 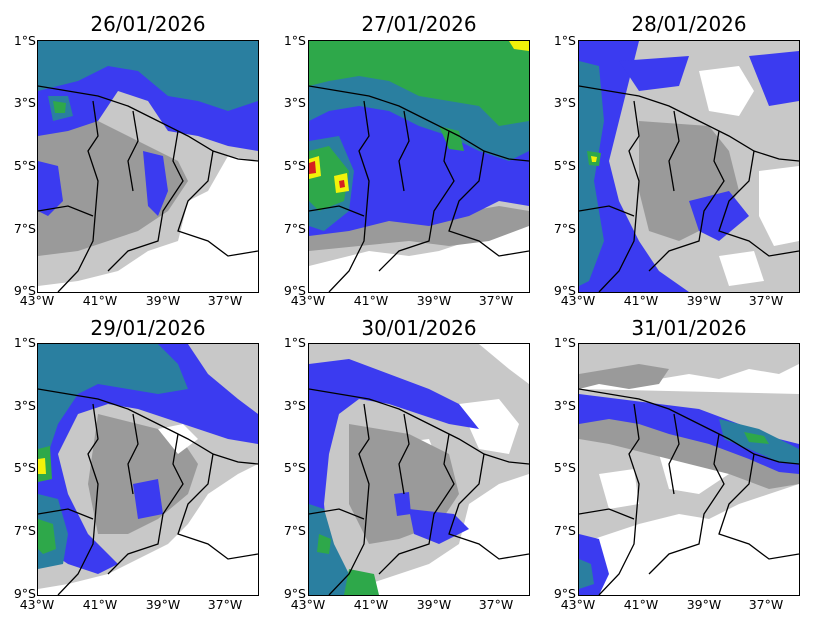 What do you see at coordinates (689, 328) in the screenshot?
I see `panel-title: 31/01/2026` at bounding box center [689, 328].